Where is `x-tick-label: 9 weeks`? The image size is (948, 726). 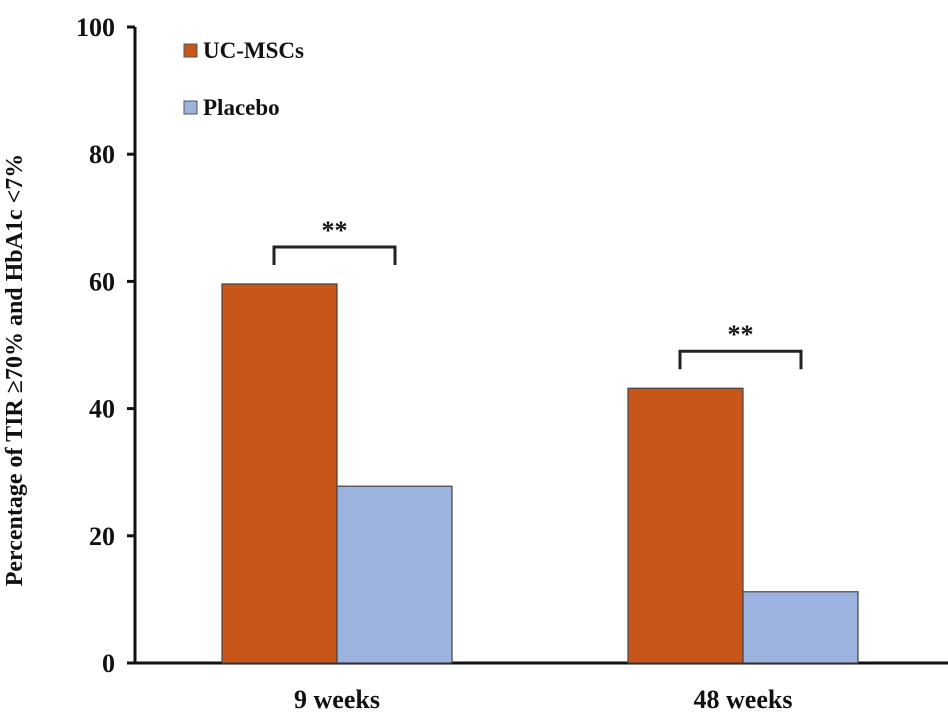 x-tick-label: 9 weeks is located at coordinates (337, 699).